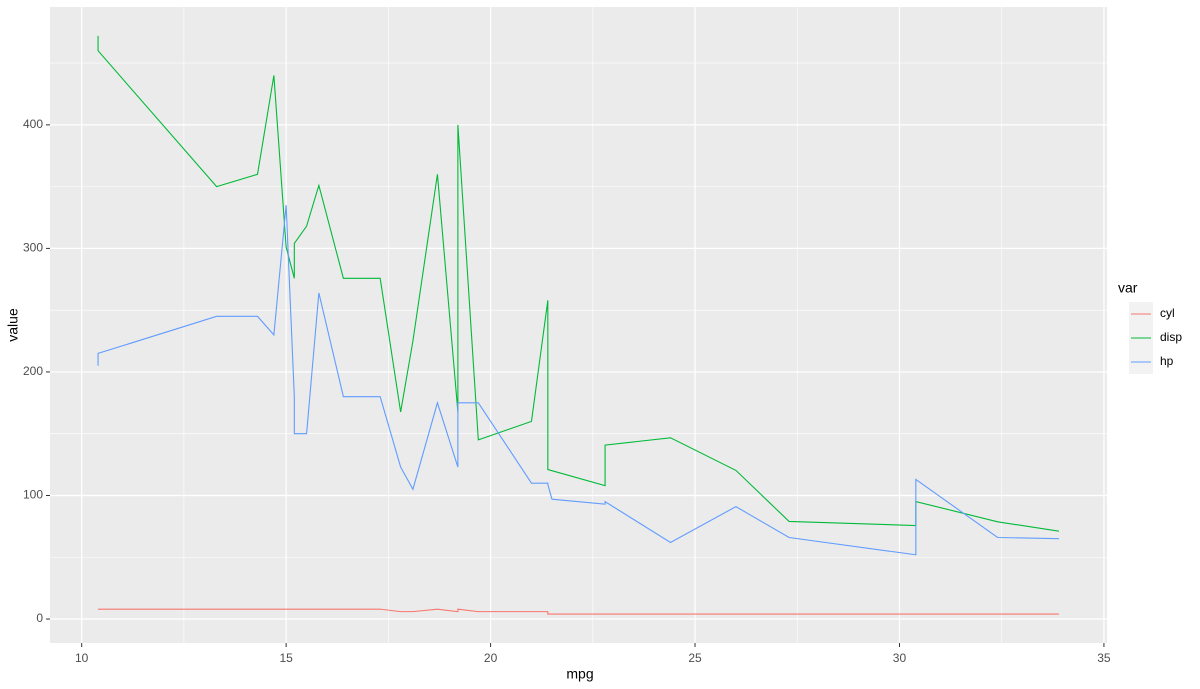 This screenshot has width=1200, height=689. I want to click on legend-label: disp, so click(1171, 337).